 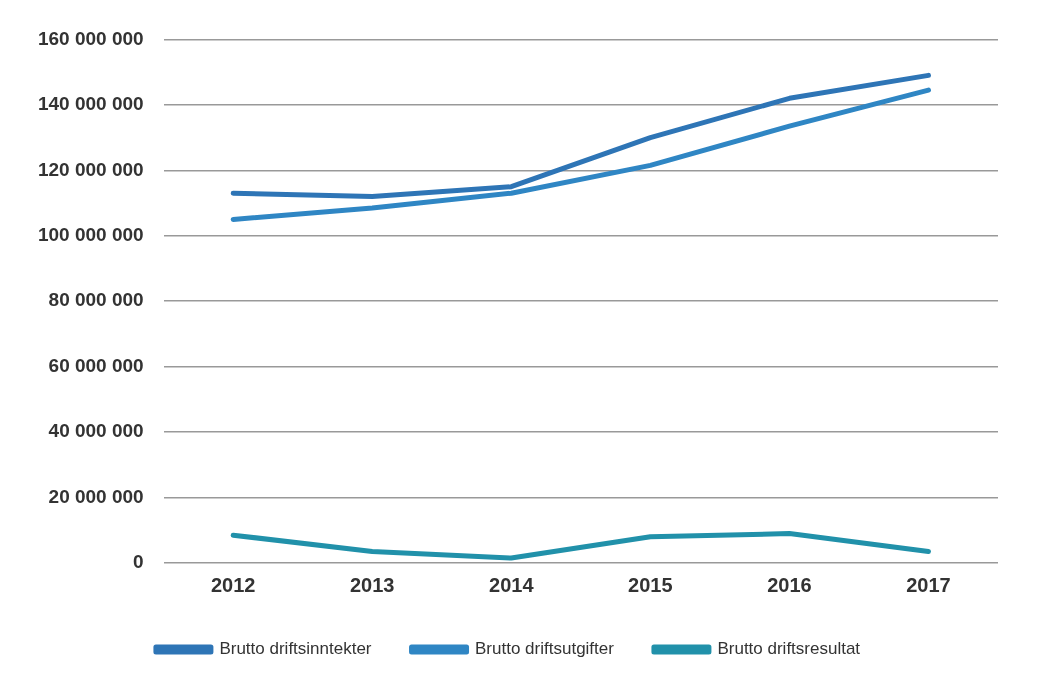 I want to click on y-tick-label: 0, so click(x=138, y=562).